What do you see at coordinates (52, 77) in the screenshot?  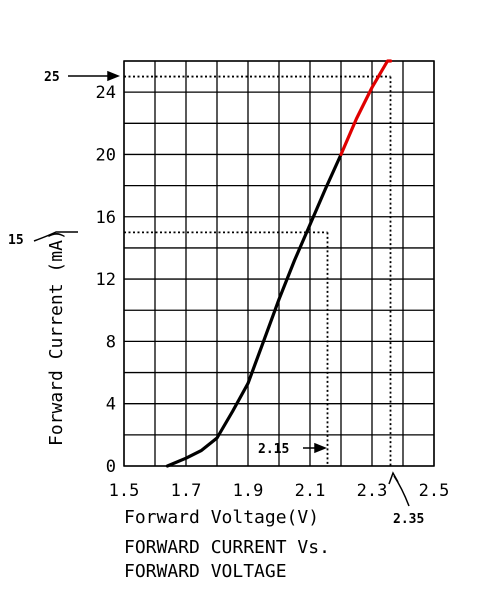 I see `annotation-25-label: 25` at bounding box center [52, 77].